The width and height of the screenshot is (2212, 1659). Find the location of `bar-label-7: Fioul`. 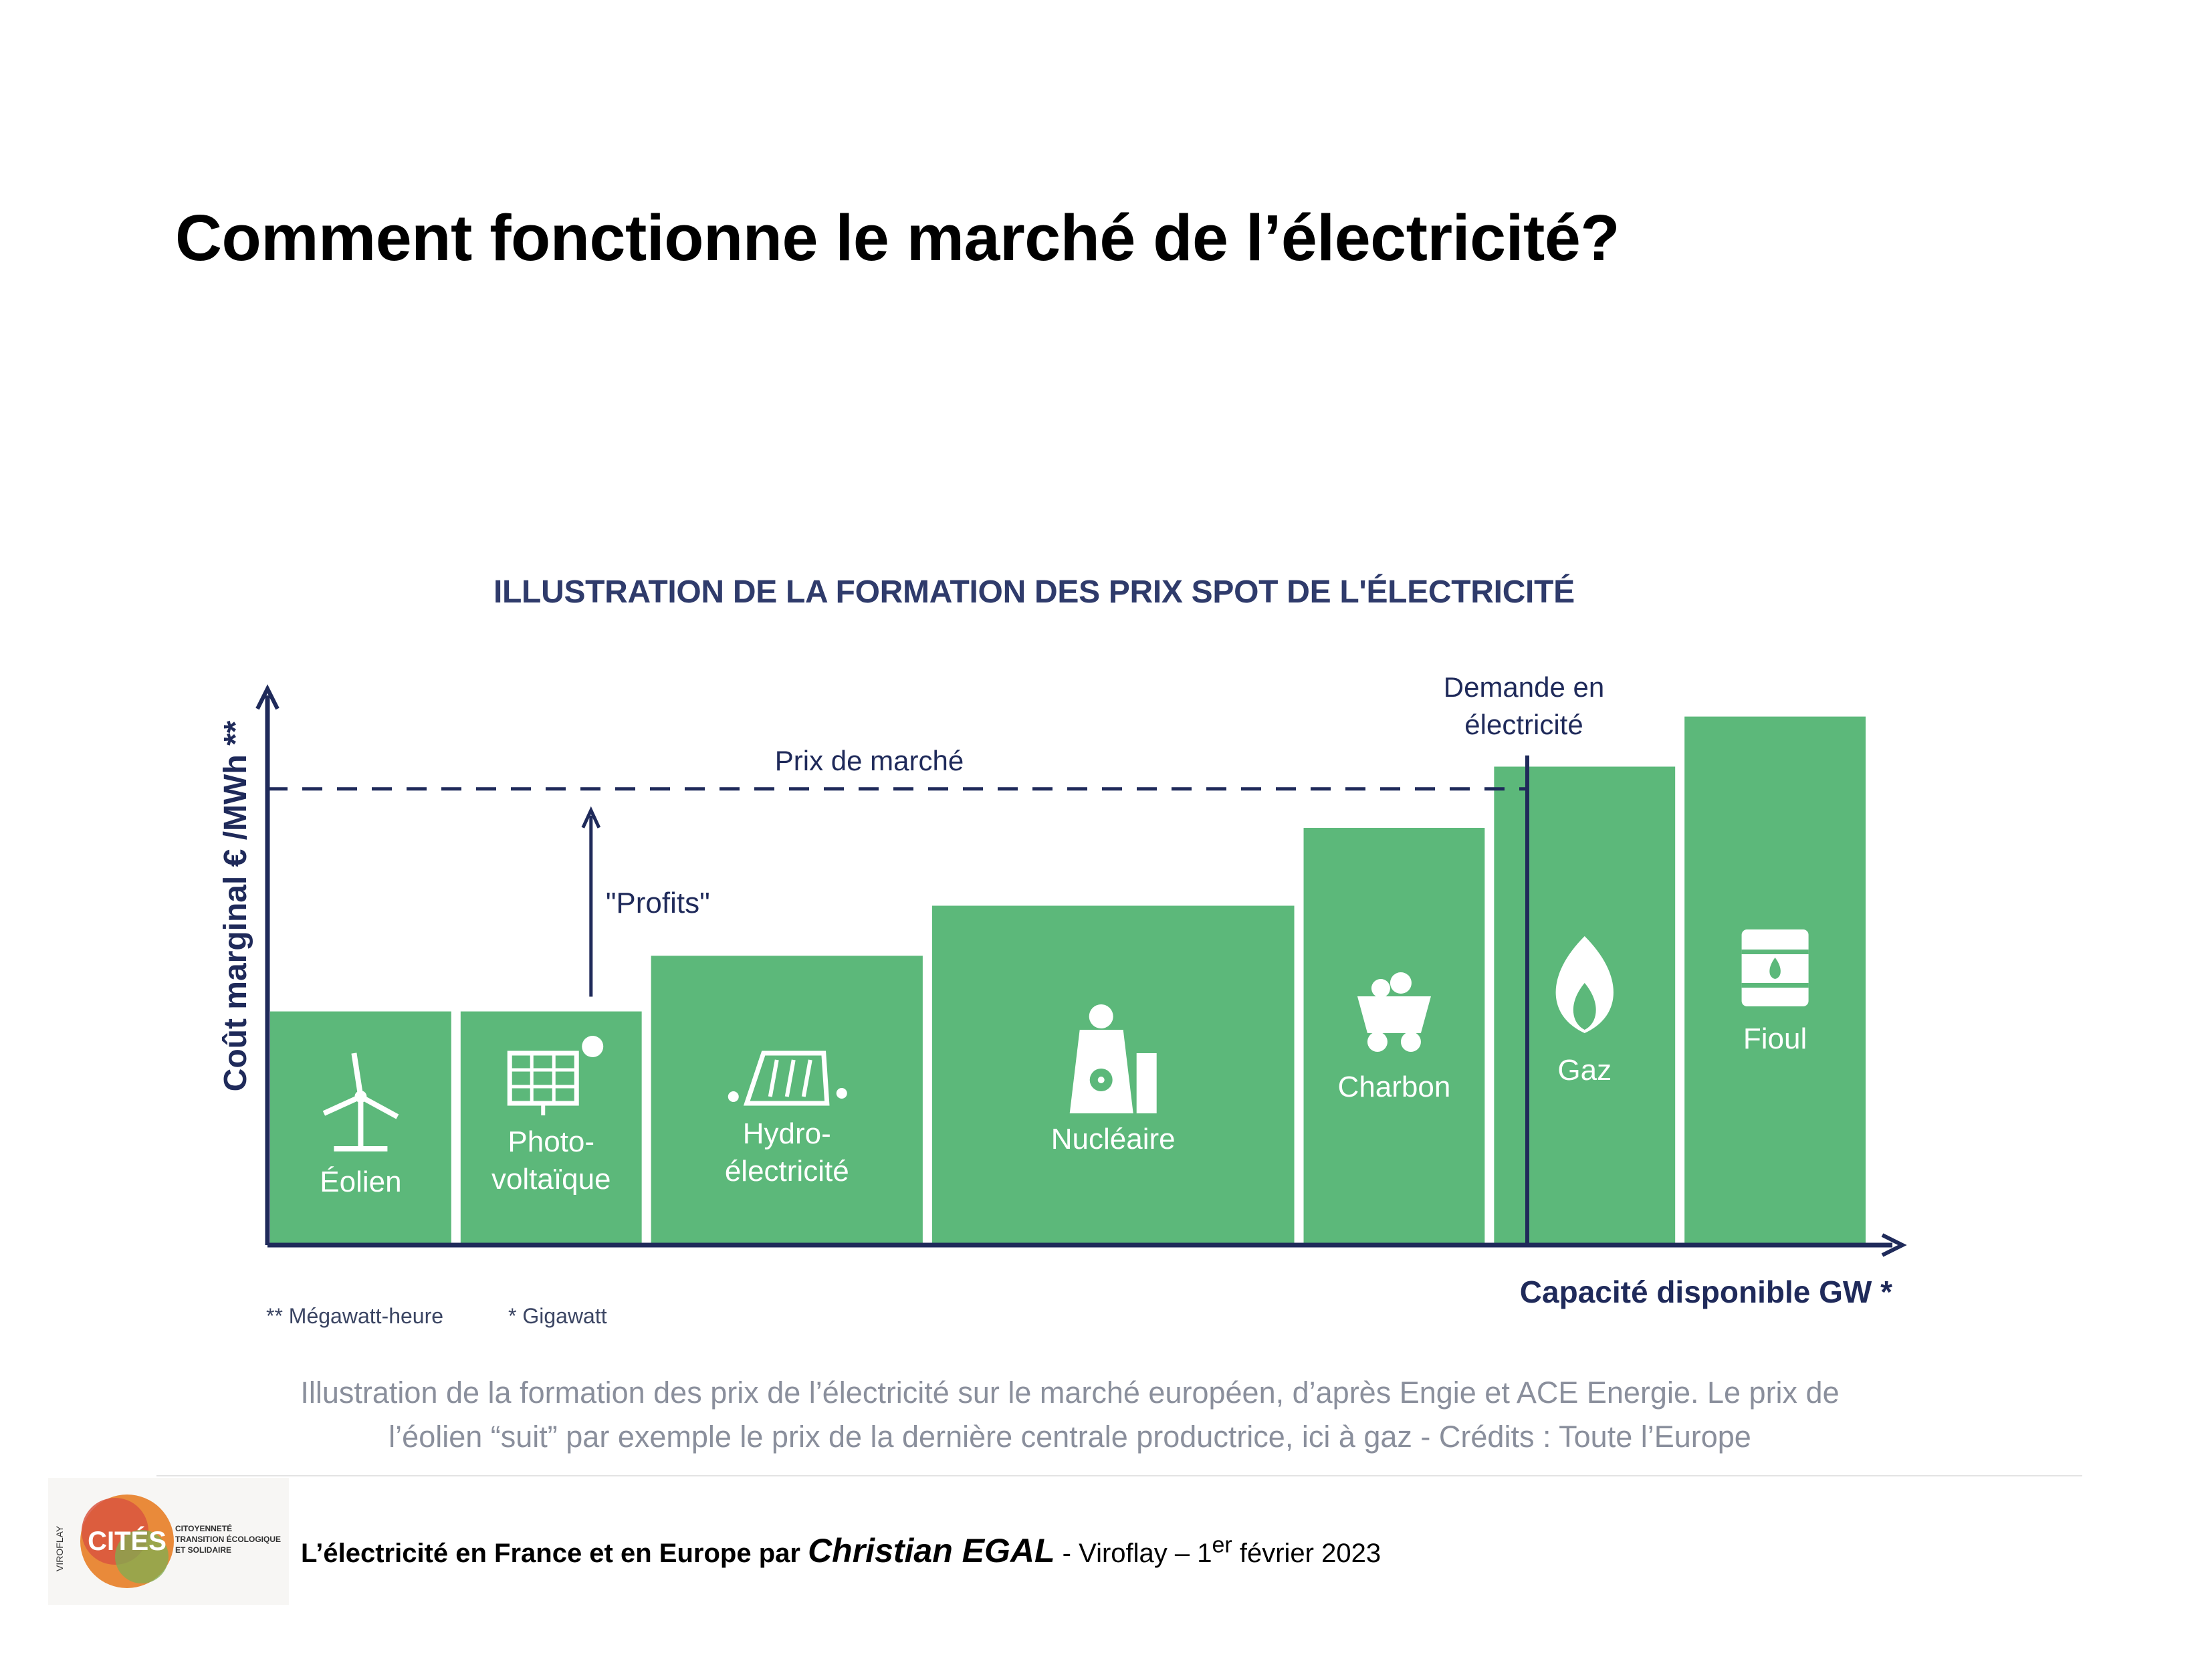

bar-label-7: Fioul is located at coordinates (1775, 1038).